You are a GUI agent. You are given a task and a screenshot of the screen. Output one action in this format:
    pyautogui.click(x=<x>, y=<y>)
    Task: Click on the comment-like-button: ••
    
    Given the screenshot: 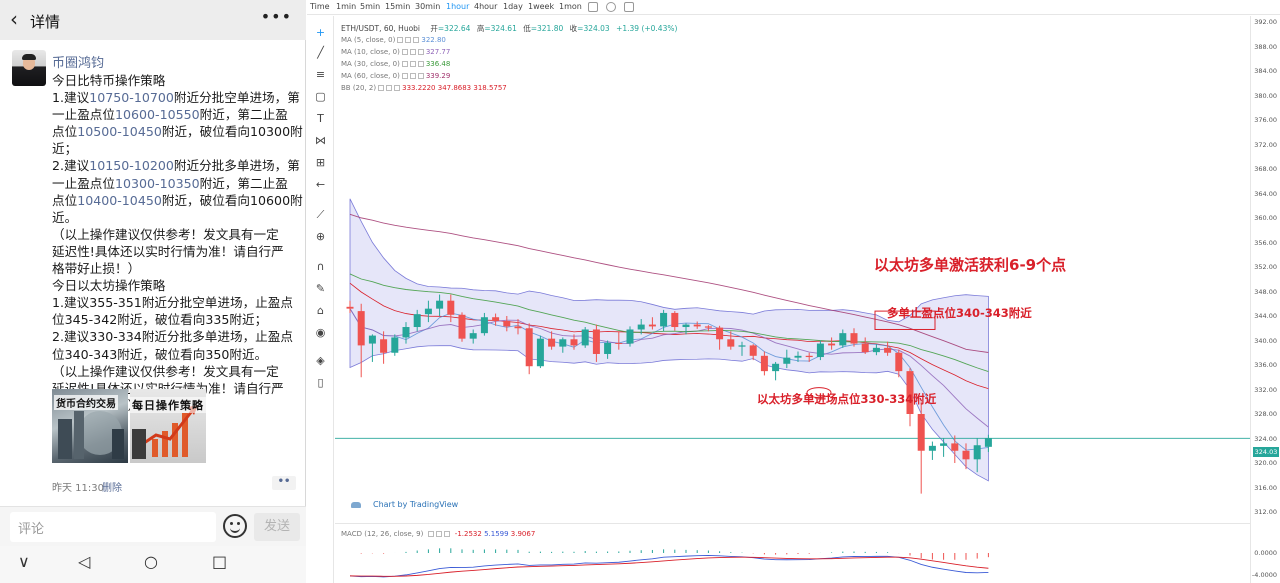 What is the action you would take?
    pyautogui.click(x=284, y=483)
    